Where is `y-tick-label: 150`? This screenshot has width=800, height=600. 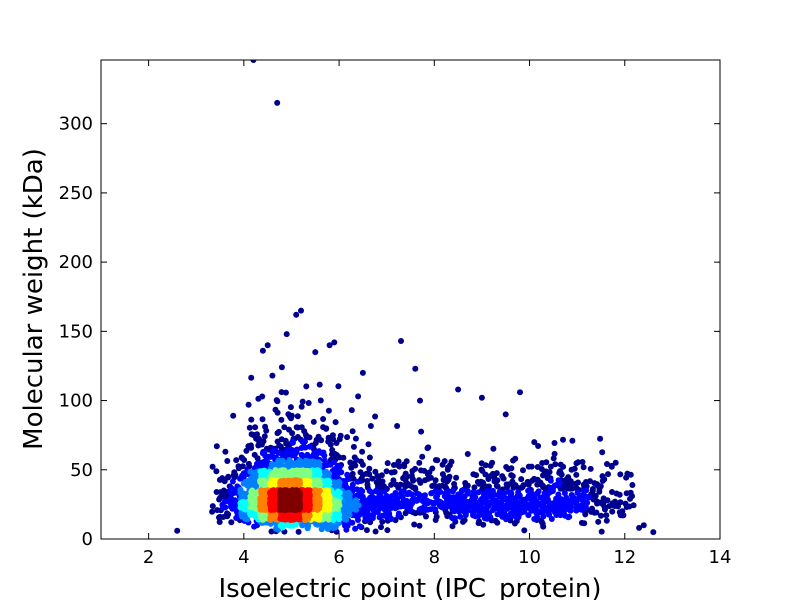
y-tick-label: 150 is located at coordinates (76, 331).